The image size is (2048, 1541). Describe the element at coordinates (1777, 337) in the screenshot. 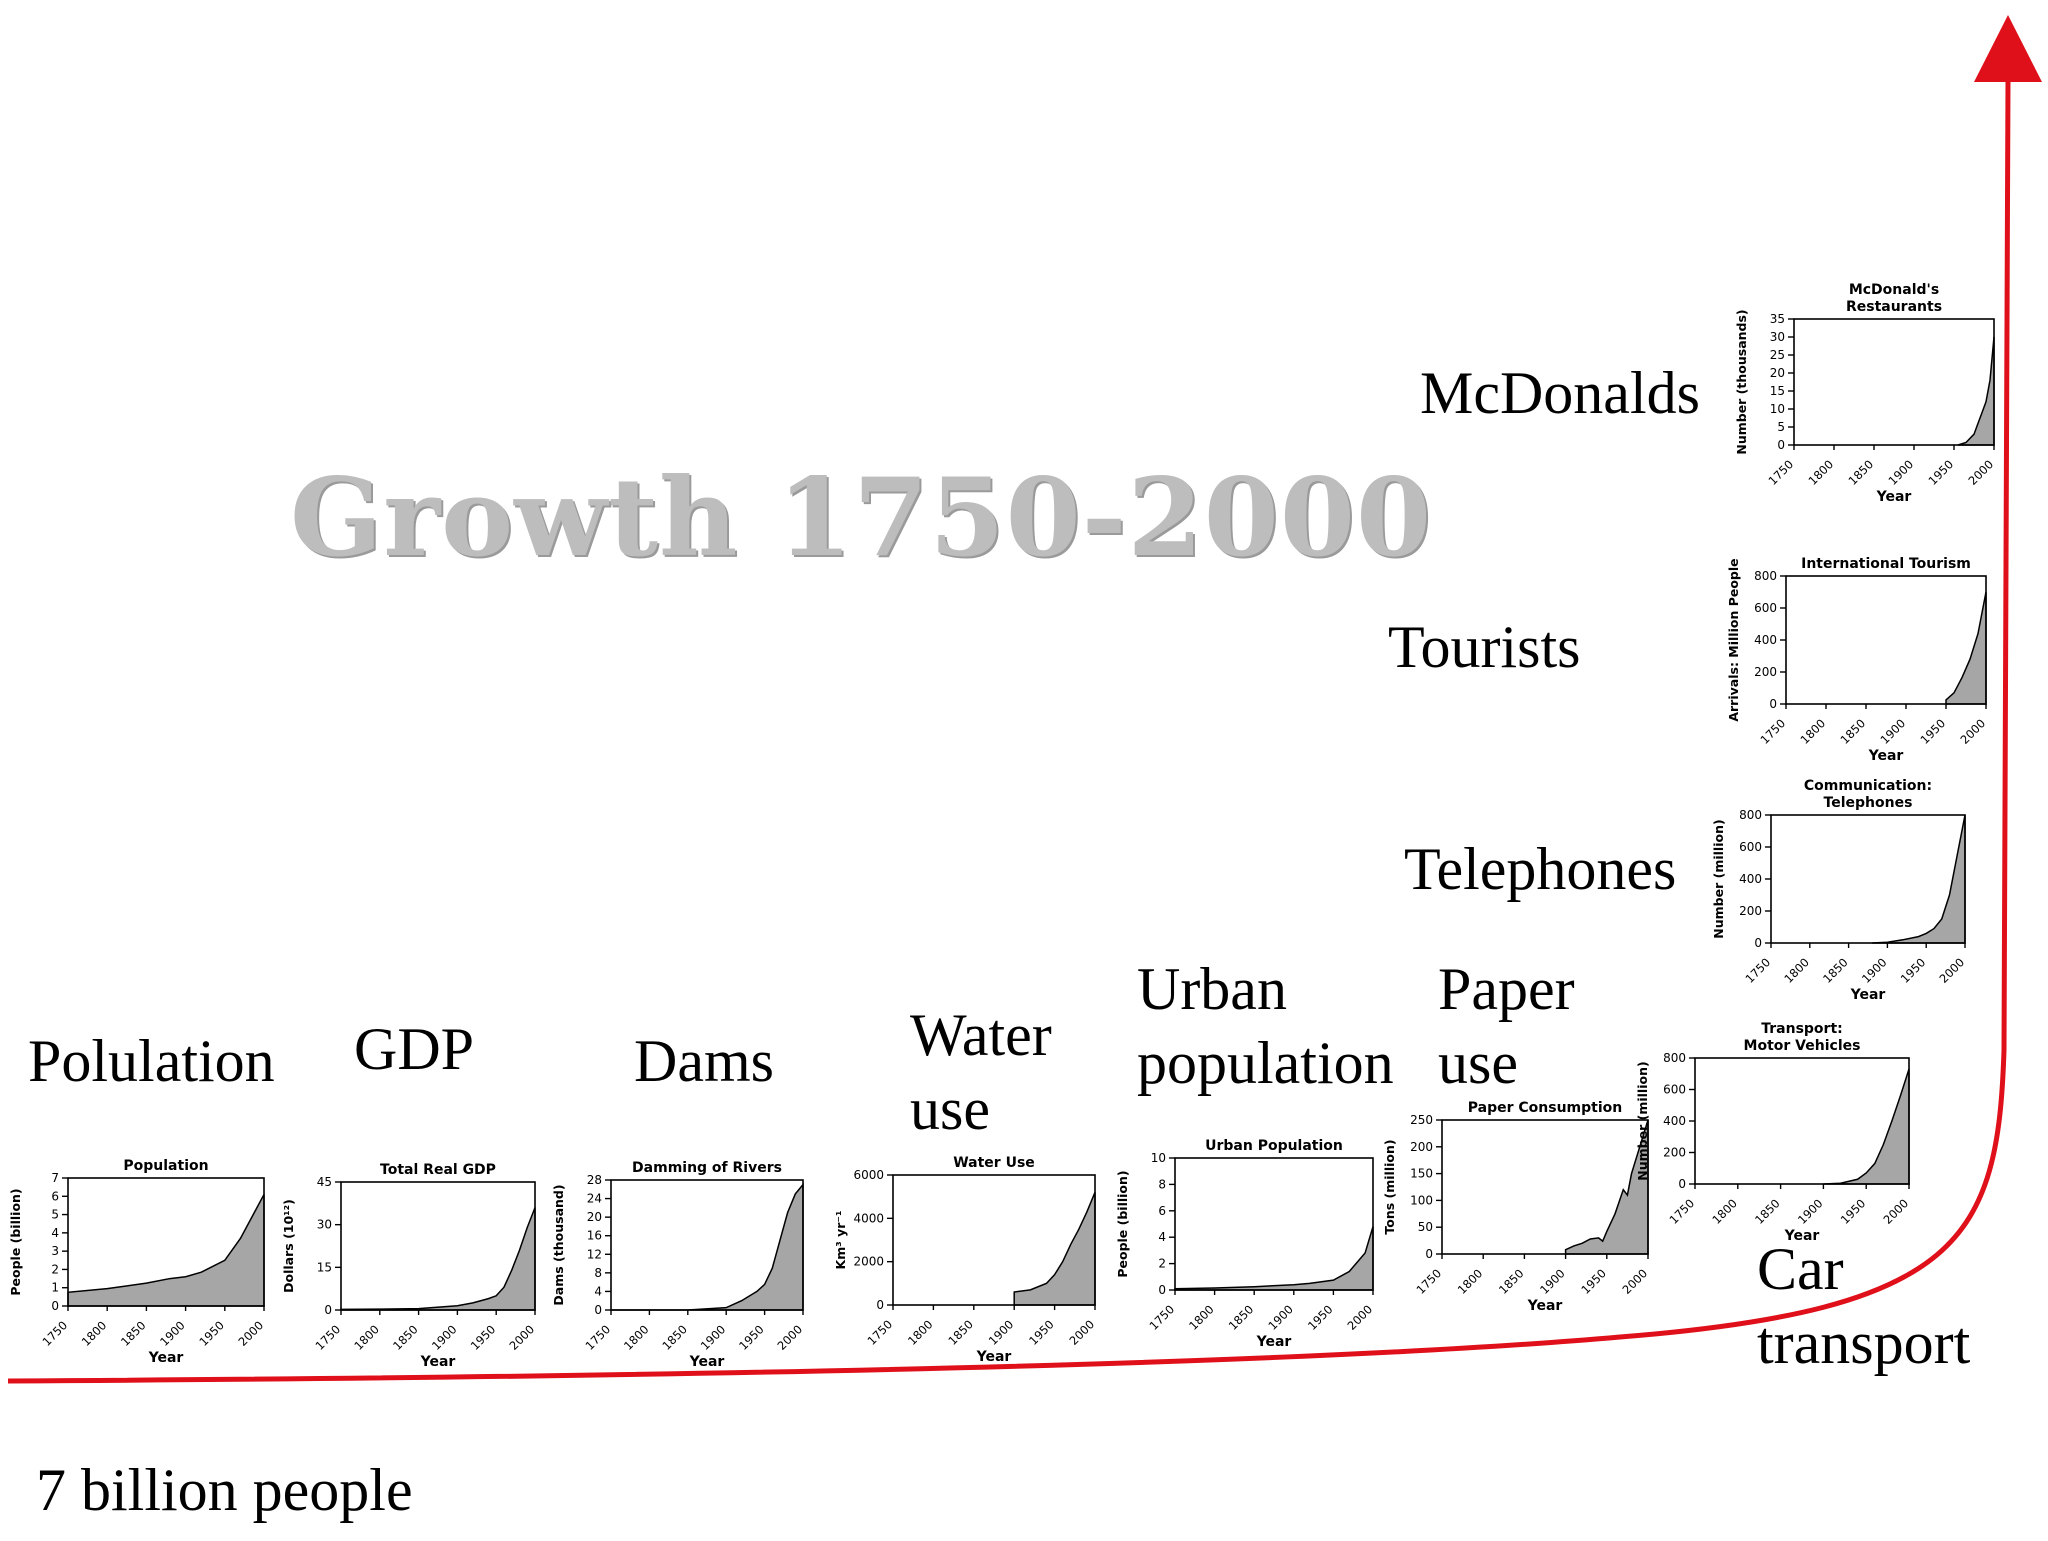

I see `y-tick-label: 30` at that location.